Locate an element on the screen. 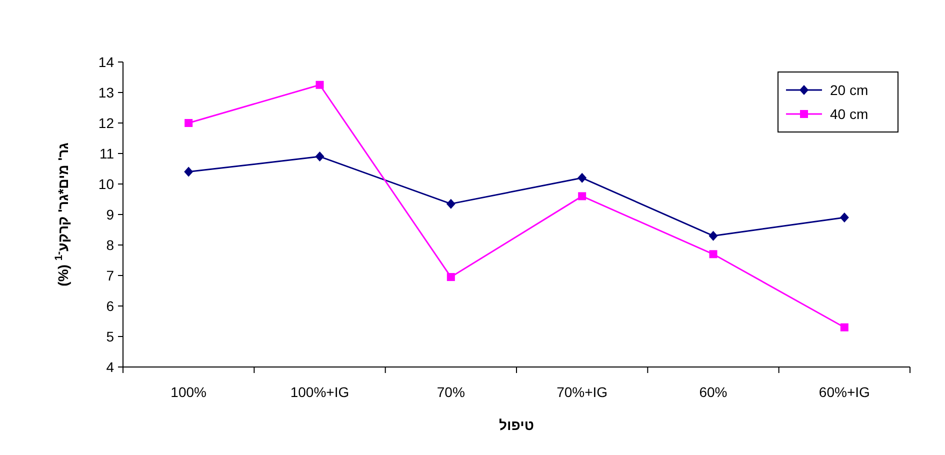 The width and height of the screenshot is (945, 455). y-tick-label: 7 is located at coordinates (110, 276).